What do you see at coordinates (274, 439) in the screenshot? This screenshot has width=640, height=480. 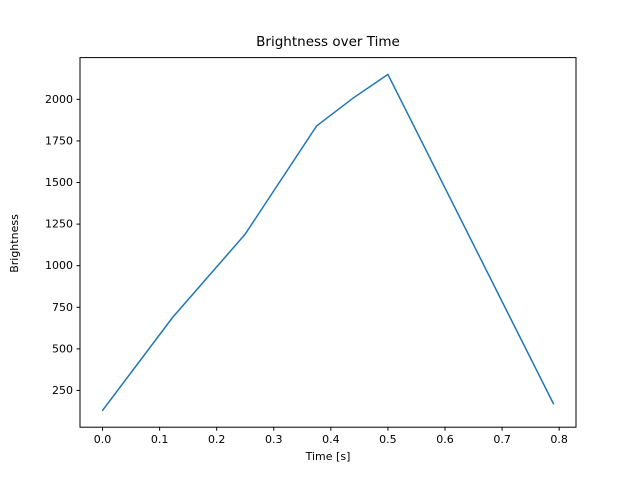 I see `x-tick-label: 0.3` at bounding box center [274, 439].